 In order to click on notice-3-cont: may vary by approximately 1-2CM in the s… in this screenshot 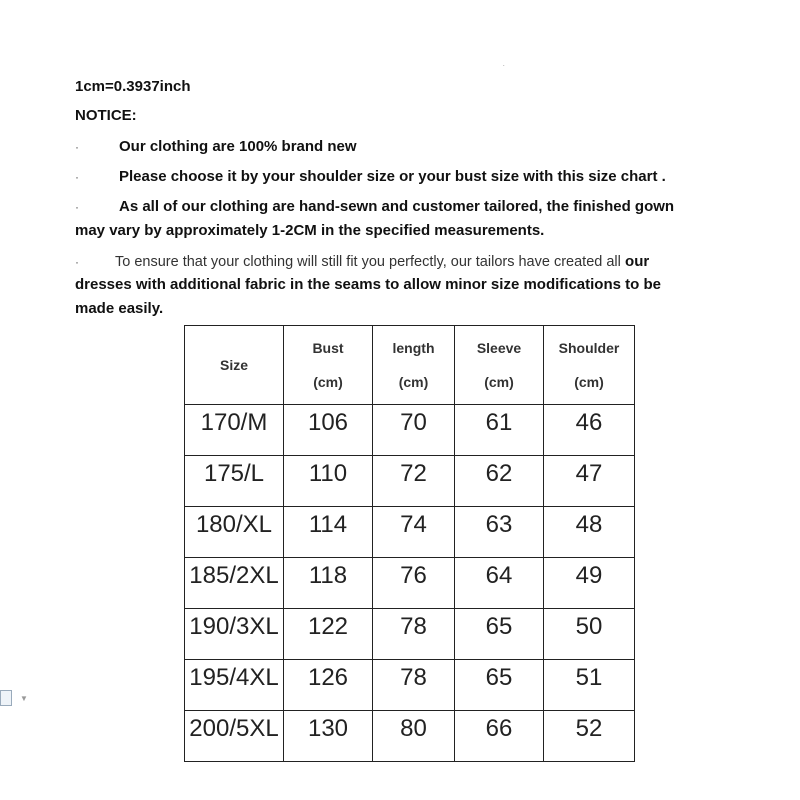, I will do `click(310, 230)`.